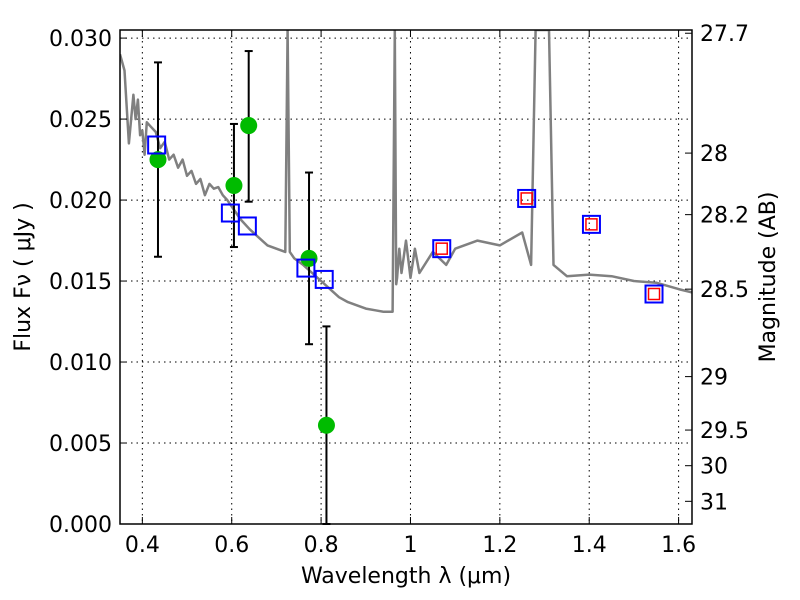 The image size is (800, 600). Describe the element at coordinates (724, 290) in the screenshot. I see `y2-tick-label: 28.5` at that location.